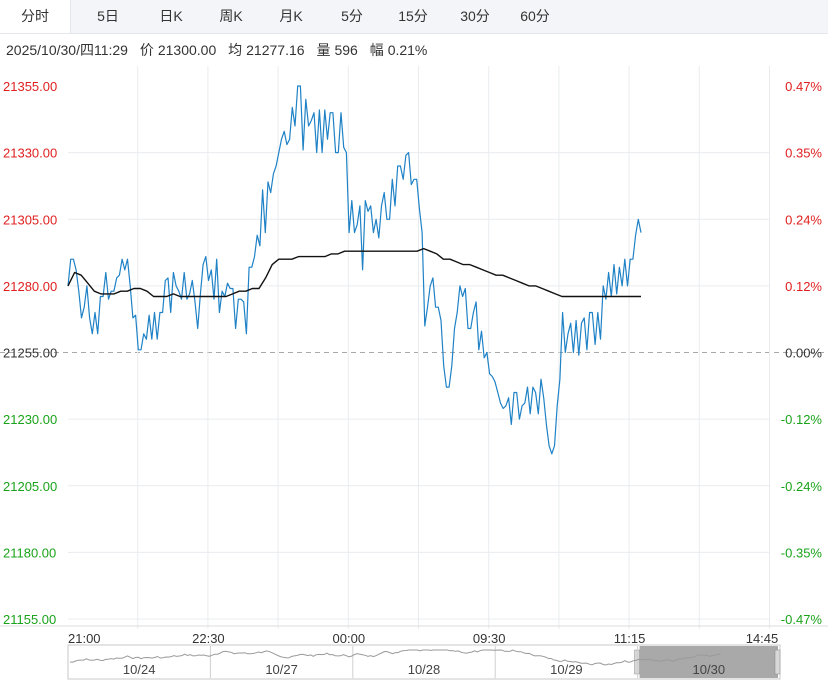  Describe the element at coordinates (30, 286) in the screenshot. I see `y-tick-label: 21280.00` at that location.